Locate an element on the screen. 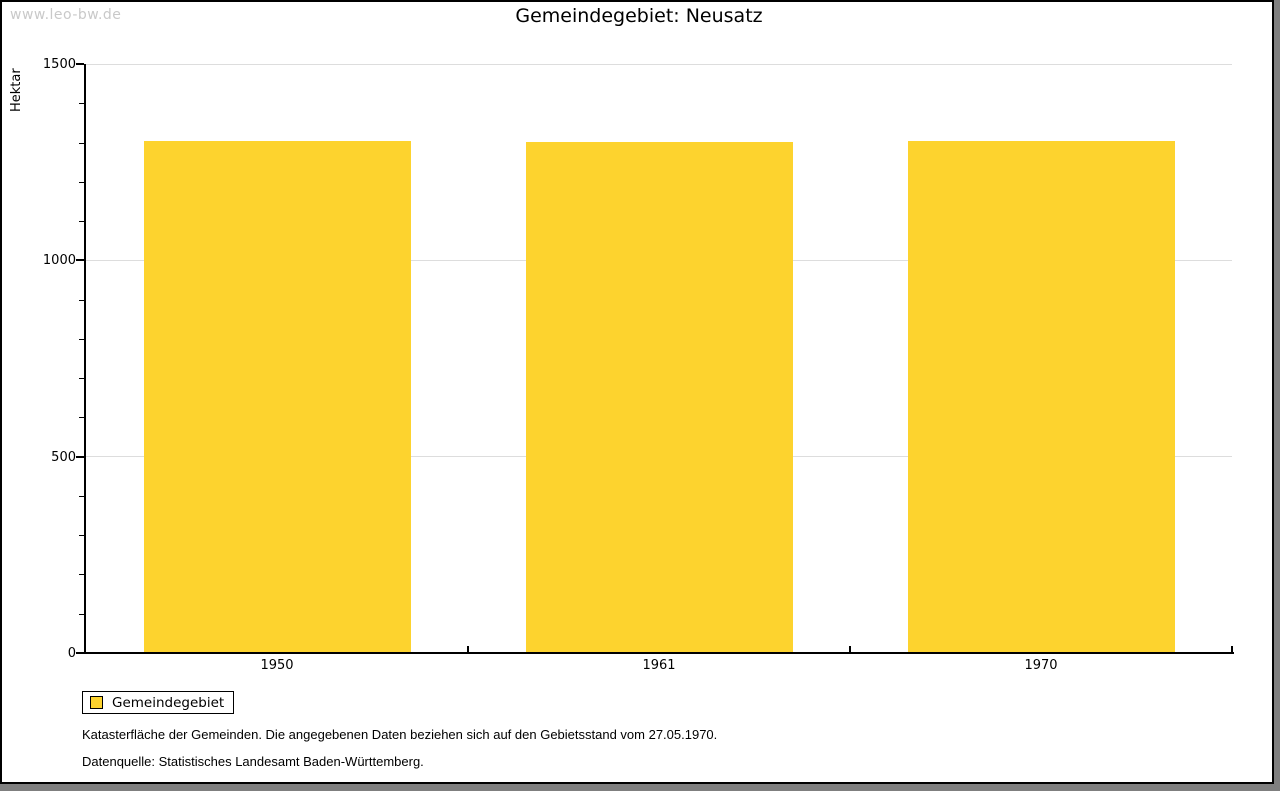 This screenshot has height=791, width=1280. y-tick-label: 0 is located at coordinates (71, 653).